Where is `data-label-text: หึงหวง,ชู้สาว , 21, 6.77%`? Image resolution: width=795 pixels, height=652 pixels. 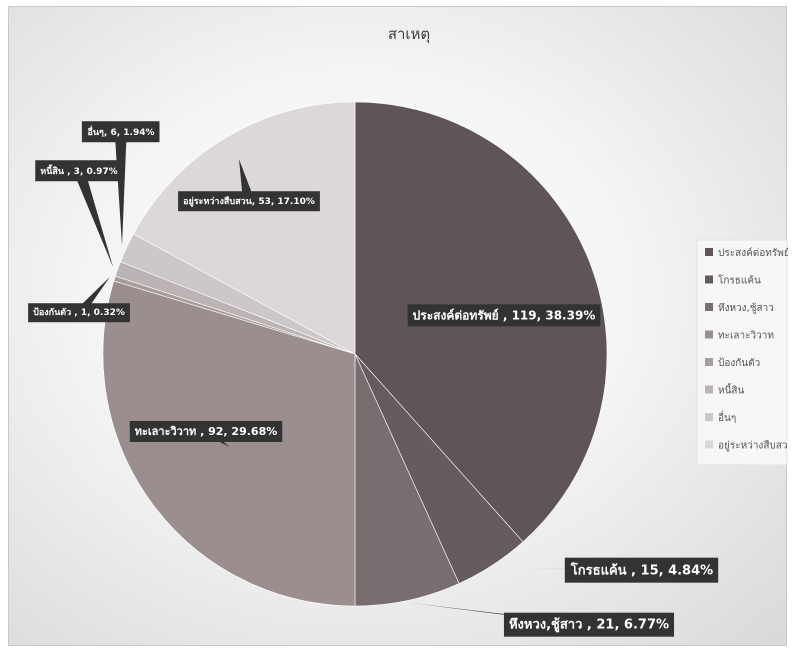 data-label-text: หึงหวง,ชู้สาว , 21, 6.77% is located at coordinates (589, 625).